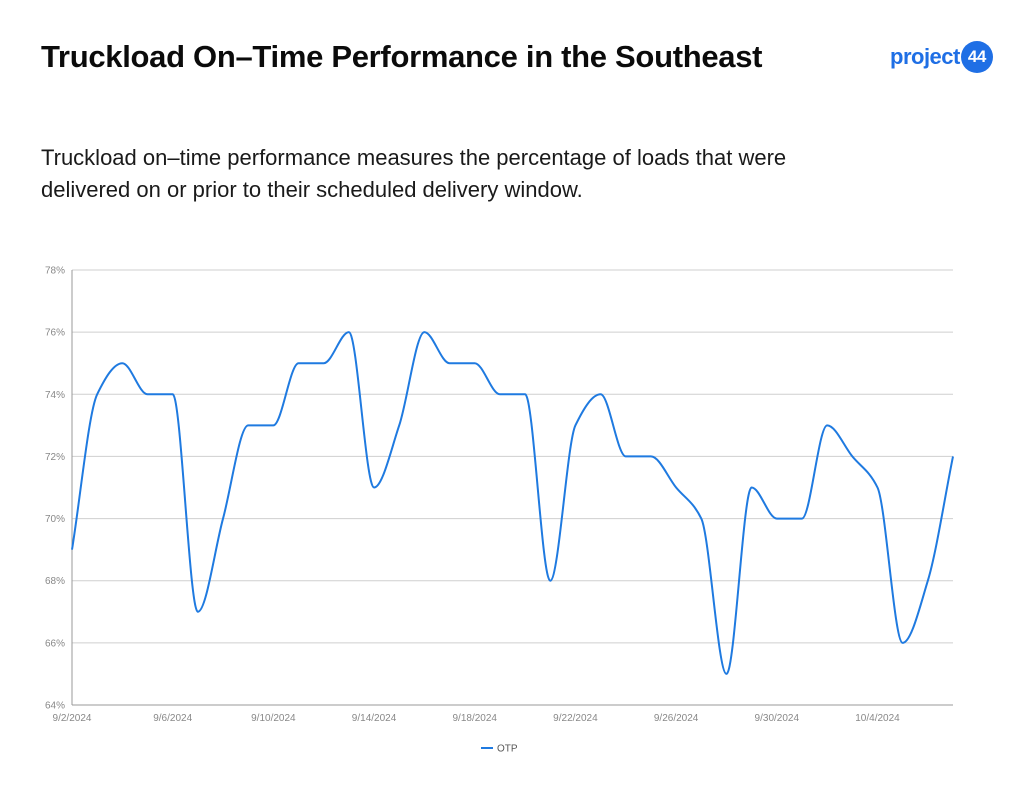 This screenshot has height=791, width=1024. What do you see at coordinates (273, 718) in the screenshot?
I see `x-tick-label: 9/10/2024` at bounding box center [273, 718].